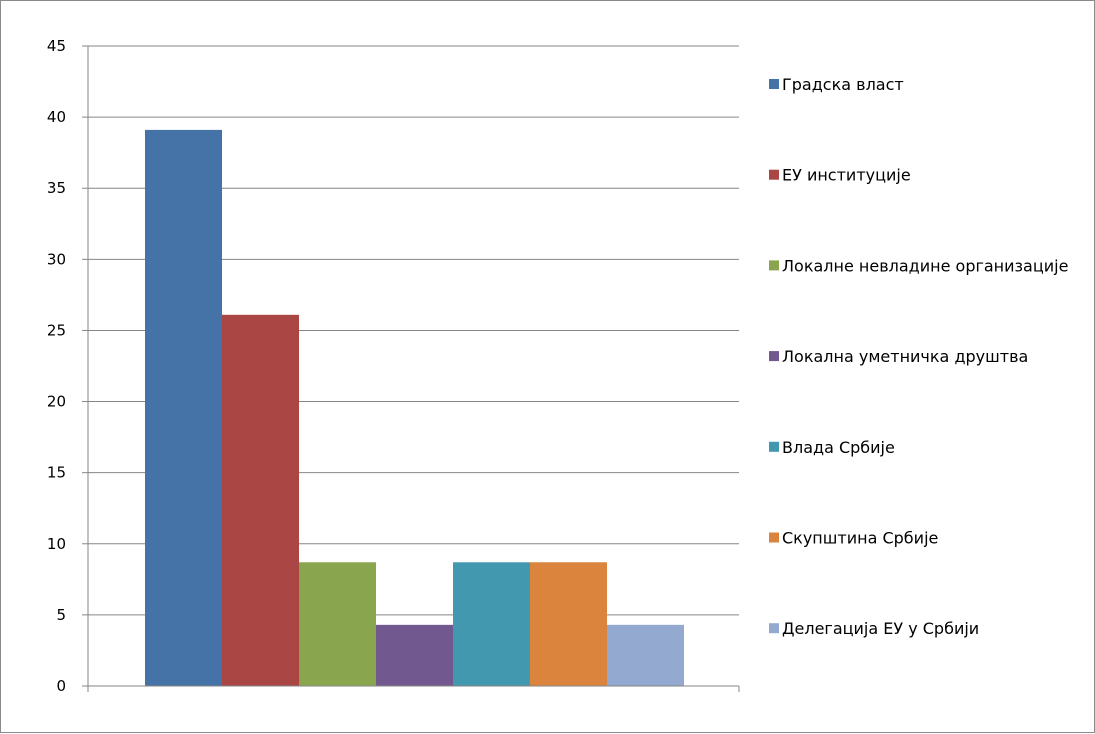 The height and width of the screenshot is (734, 1095). What do you see at coordinates (838, 447) in the screenshot?
I see `legend-label: Влада Србије` at bounding box center [838, 447].